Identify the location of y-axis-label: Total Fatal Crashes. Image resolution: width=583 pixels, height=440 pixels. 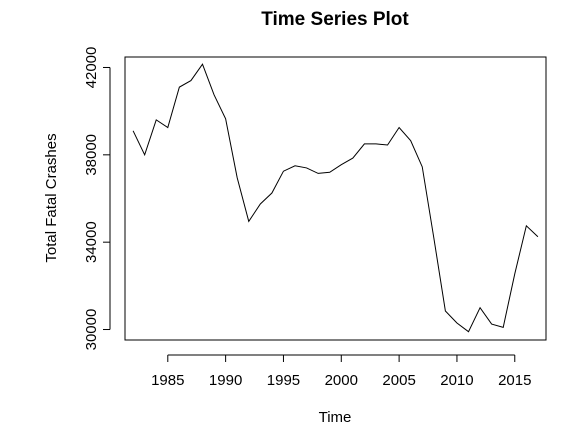
(51, 197).